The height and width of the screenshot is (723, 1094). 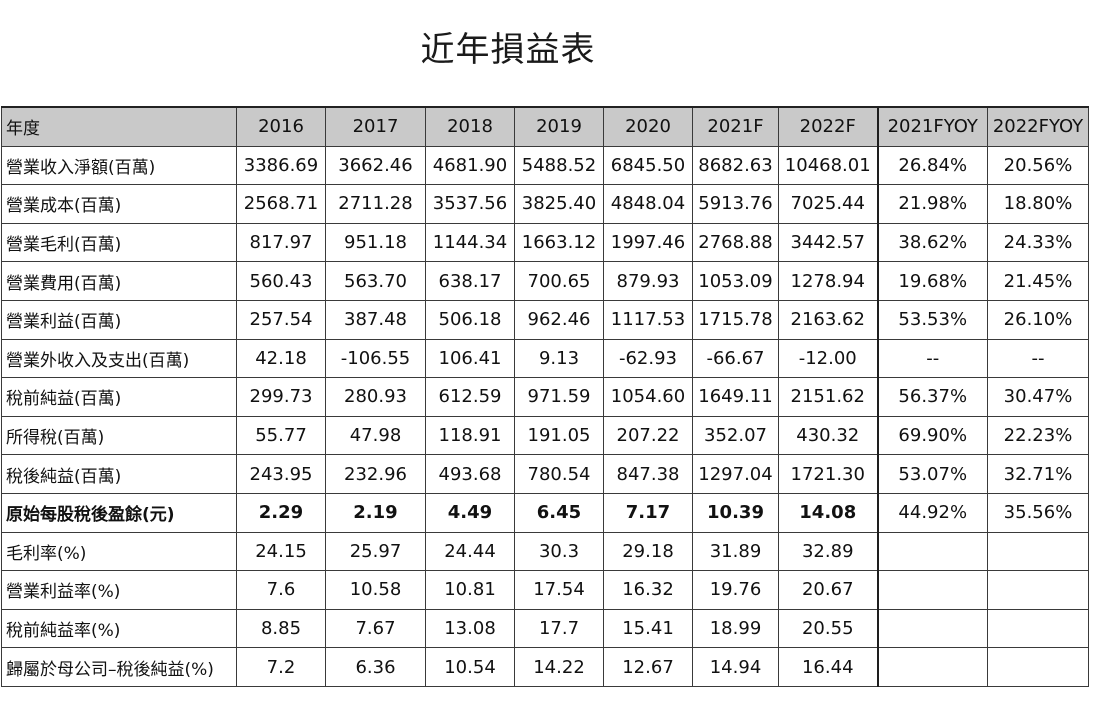 What do you see at coordinates (932, 165) in the screenshot?
I see `yoy-cell: 26.84%` at bounding box center [932, 165].